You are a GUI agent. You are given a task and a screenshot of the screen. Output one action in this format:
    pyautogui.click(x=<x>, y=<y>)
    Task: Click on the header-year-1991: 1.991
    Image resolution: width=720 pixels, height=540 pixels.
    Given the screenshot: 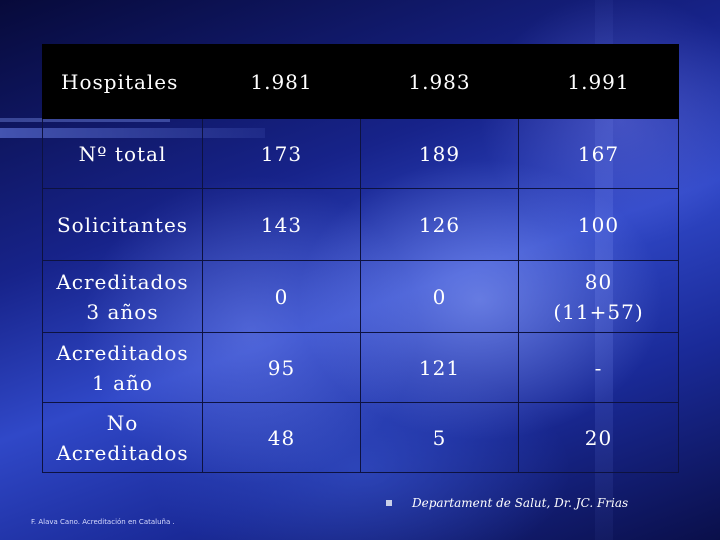 What is the action you would take?
    pyautogui.click(x=598, y=81)
    